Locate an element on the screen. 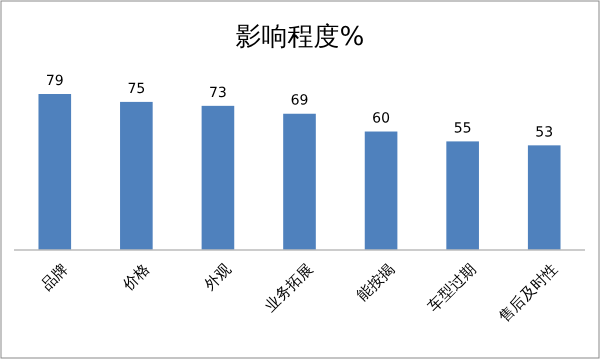  x-tick-label: 业务拓展 is located at coordinates (288, 288).